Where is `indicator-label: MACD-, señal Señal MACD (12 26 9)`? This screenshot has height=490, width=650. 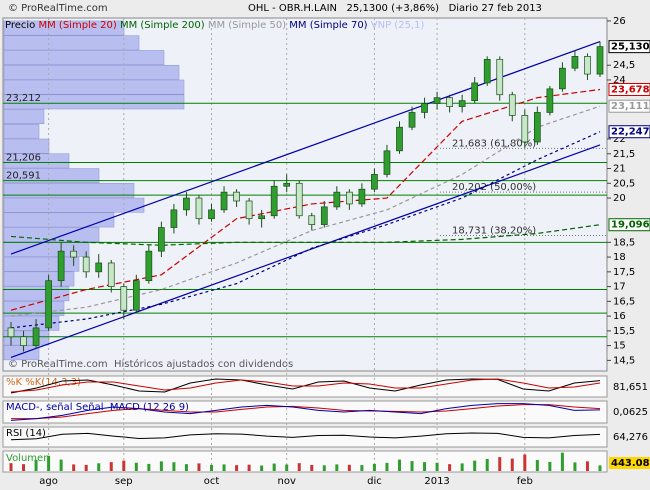 indicator-label: MACD-, señal Señal MACD (12 26 9) is located at coordinates (97, 407).